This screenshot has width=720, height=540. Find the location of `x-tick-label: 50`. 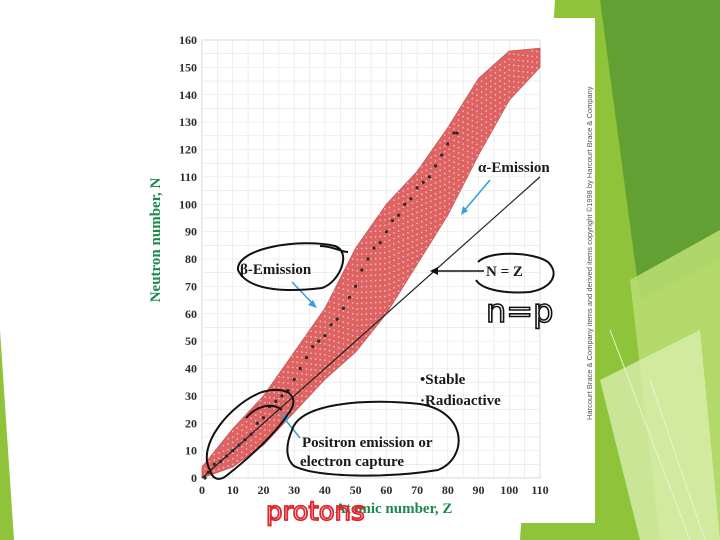

x-tick-label: 50 is located at coordinates (356, 490).